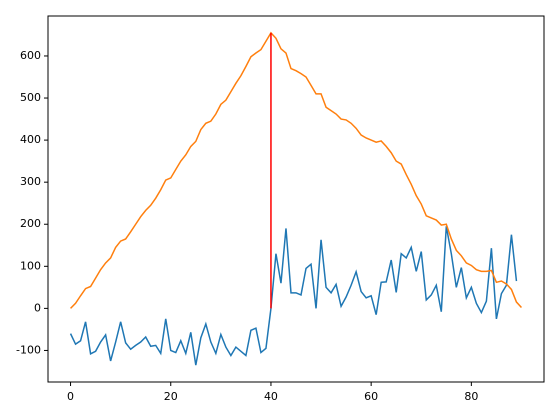  What do you see at coordinates (30, 265) in the screenshot?
I see `y-tick-label: 100` at bounding box center [30, 265].